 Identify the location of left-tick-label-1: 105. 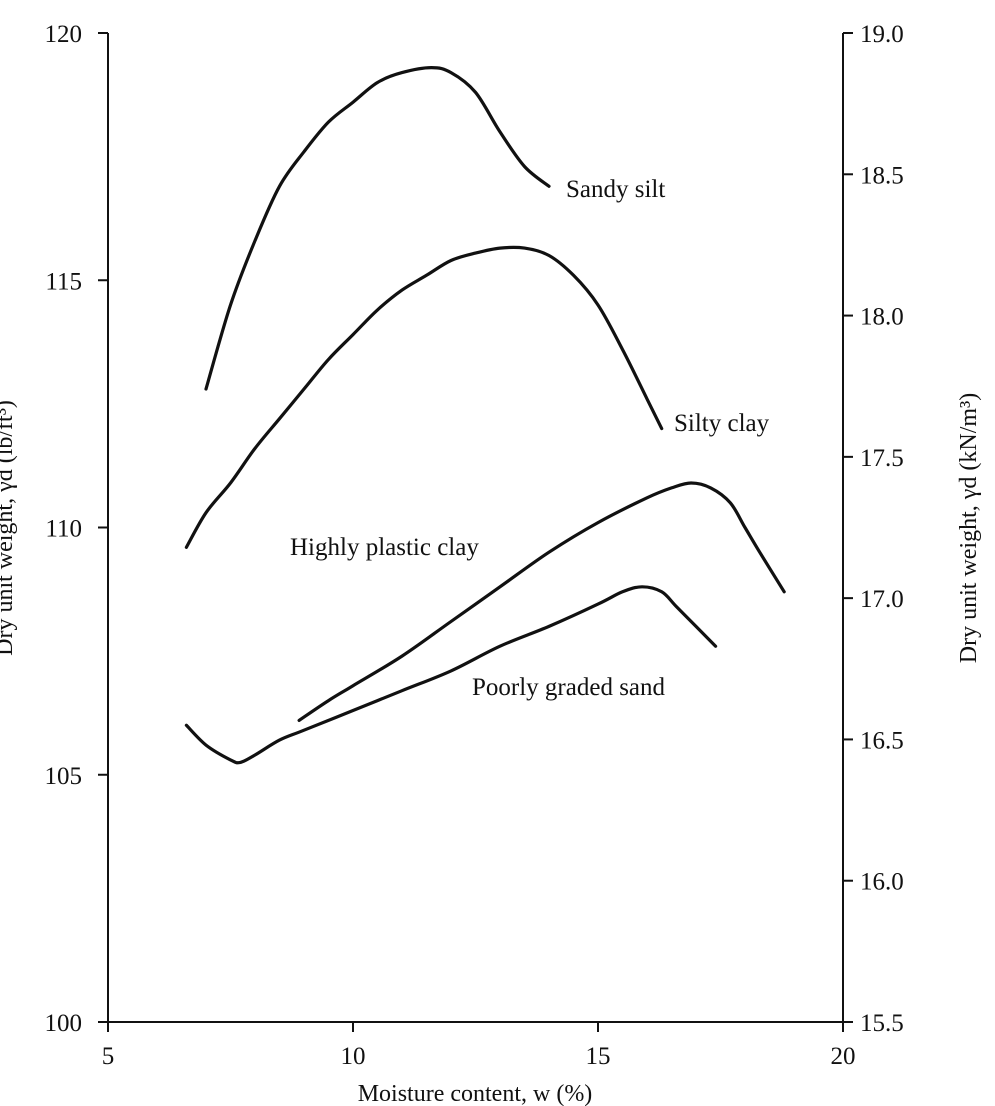
(64, 776).